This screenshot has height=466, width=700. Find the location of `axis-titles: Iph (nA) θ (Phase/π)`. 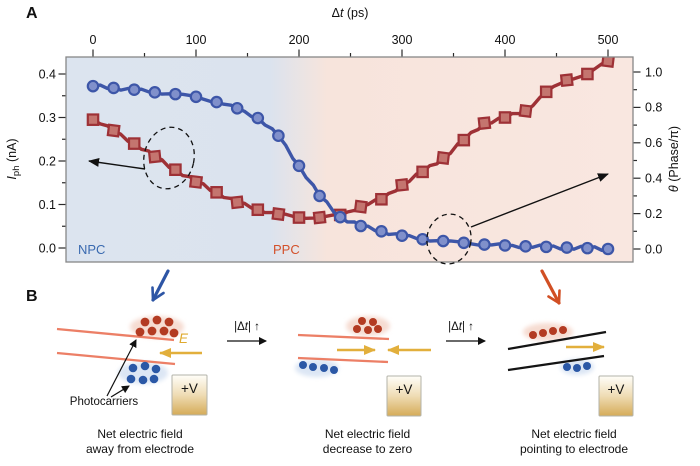

axis-titles: Iph (nA) θ (Phase/π) is located at coordinates (343, 159).